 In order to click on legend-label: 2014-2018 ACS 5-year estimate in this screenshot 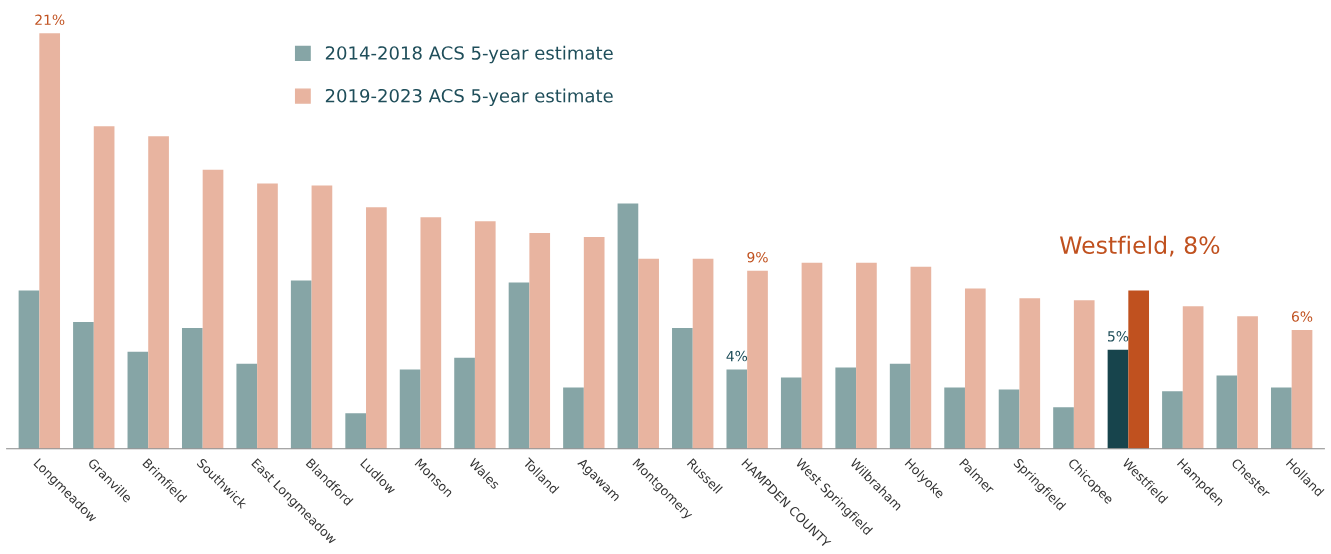, I will do `click(469, 54)`.